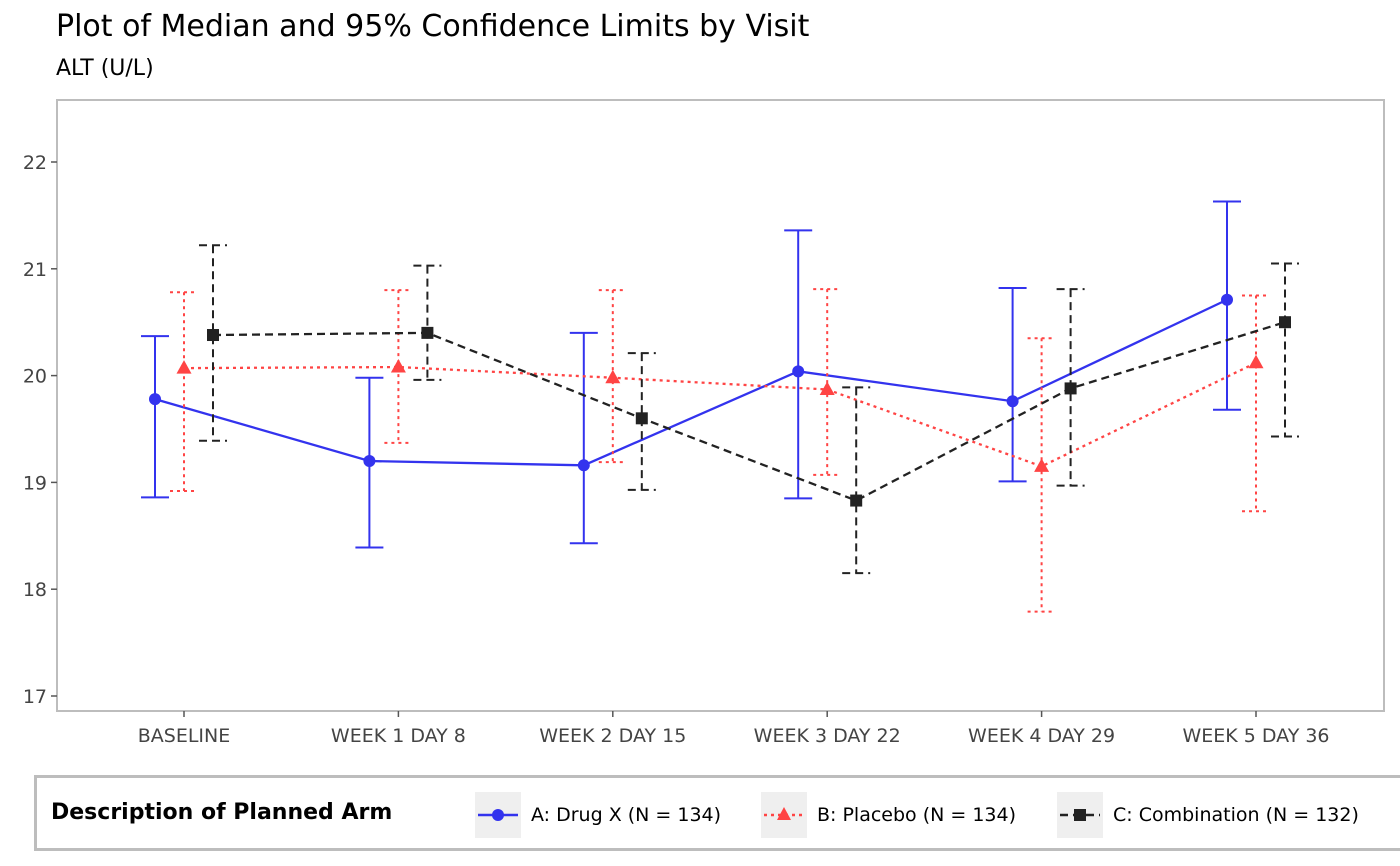  What do you see at coordinates (917, 815) in the screenshot?
I see `legend-label-placebo: B: Placebo (N = 134)` at bounding box center [917, 815].